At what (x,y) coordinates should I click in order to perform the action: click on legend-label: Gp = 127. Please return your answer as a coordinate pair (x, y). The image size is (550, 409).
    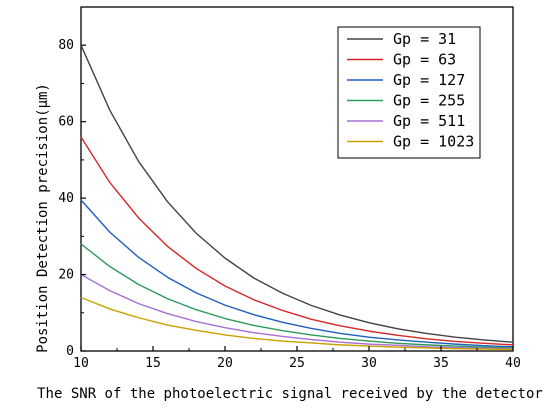
    Looking at the image, I should click on (429, 80).